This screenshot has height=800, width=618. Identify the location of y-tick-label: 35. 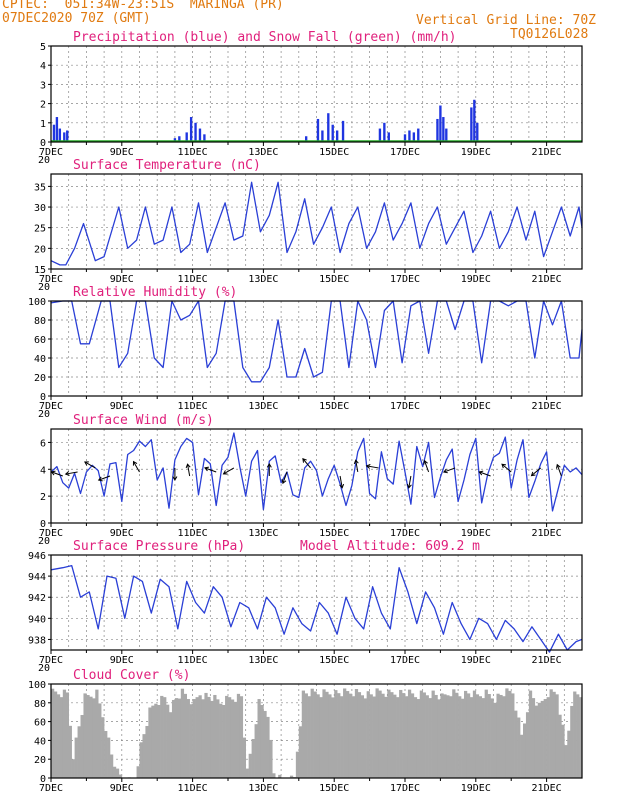
(40, 187).